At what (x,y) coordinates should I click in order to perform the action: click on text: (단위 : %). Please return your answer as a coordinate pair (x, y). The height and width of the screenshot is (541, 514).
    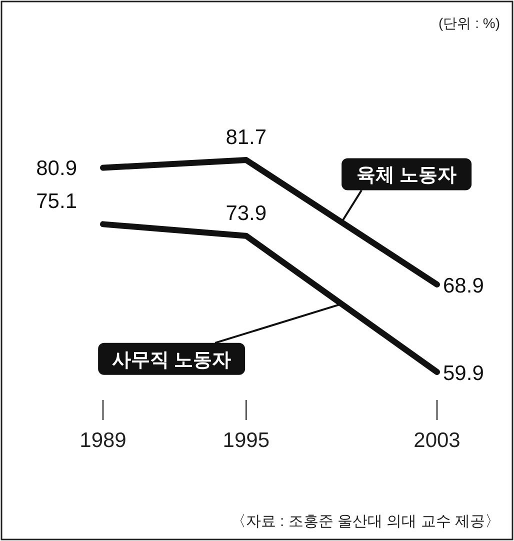
    Looking at the image, I should click on (469, 23).